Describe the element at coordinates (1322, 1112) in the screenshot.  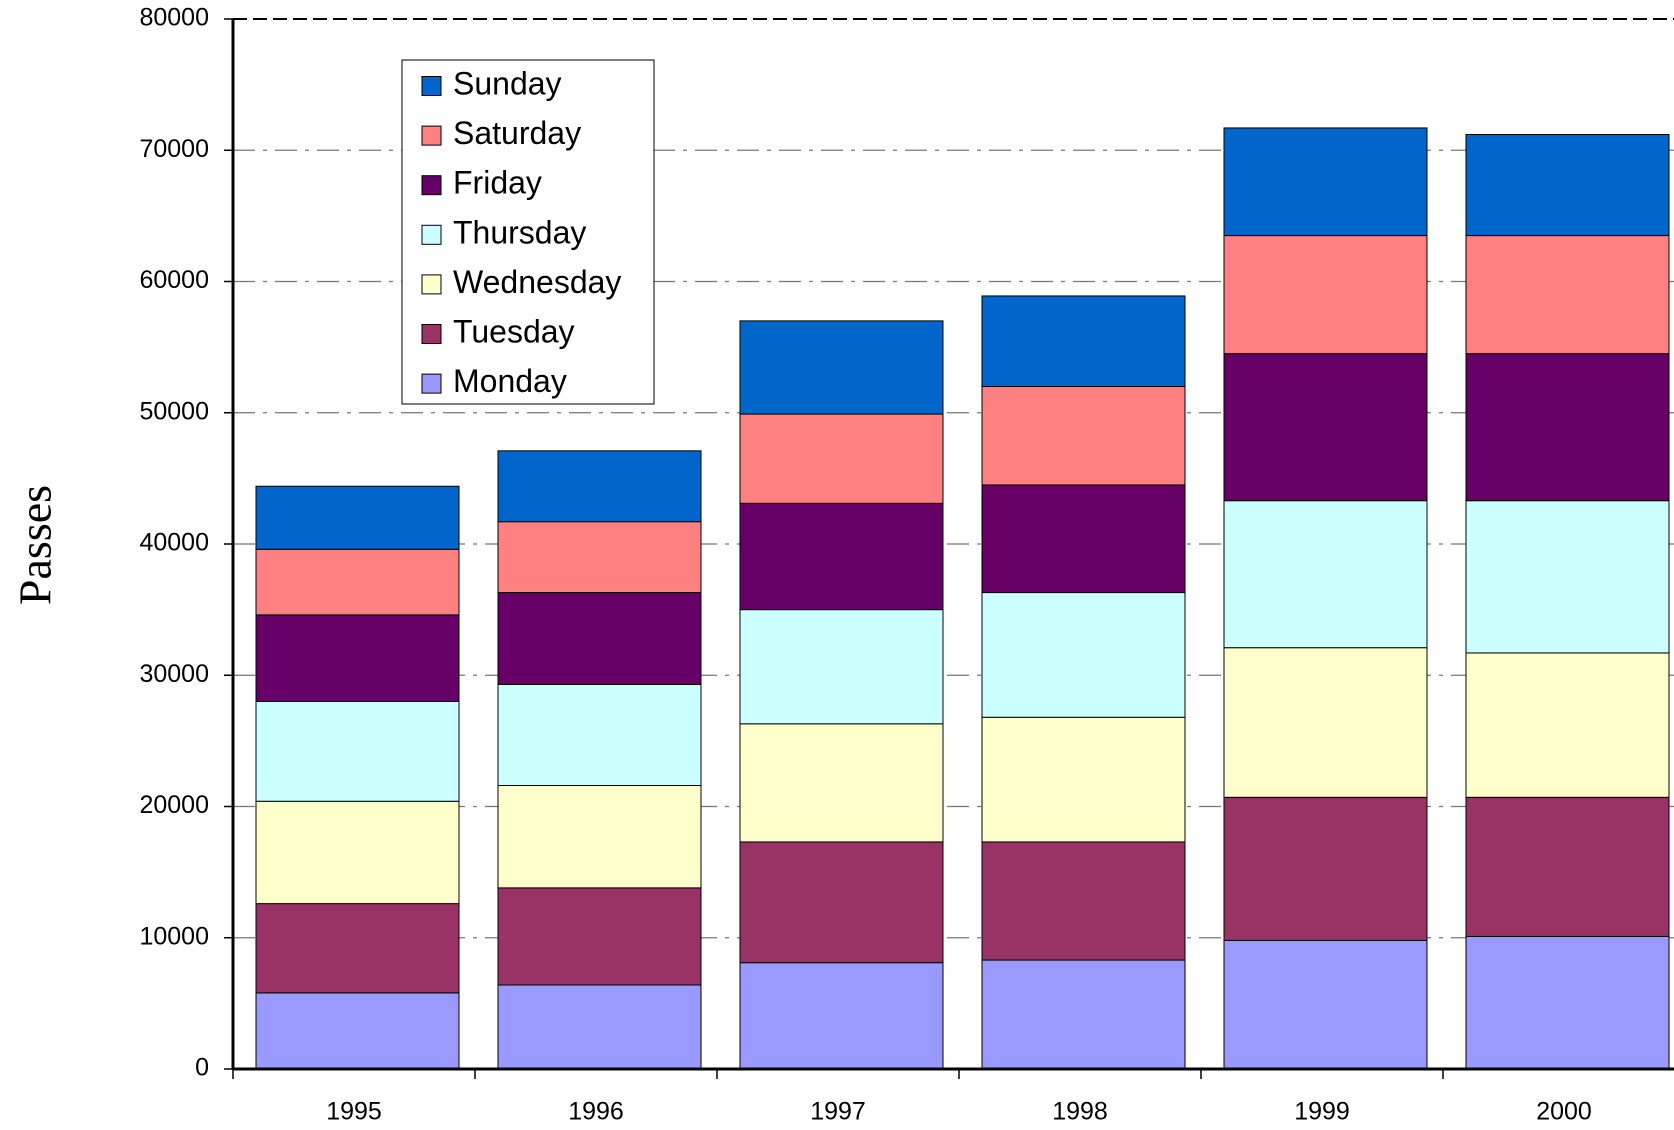
I see `x-tick-label: 1999` at that location.